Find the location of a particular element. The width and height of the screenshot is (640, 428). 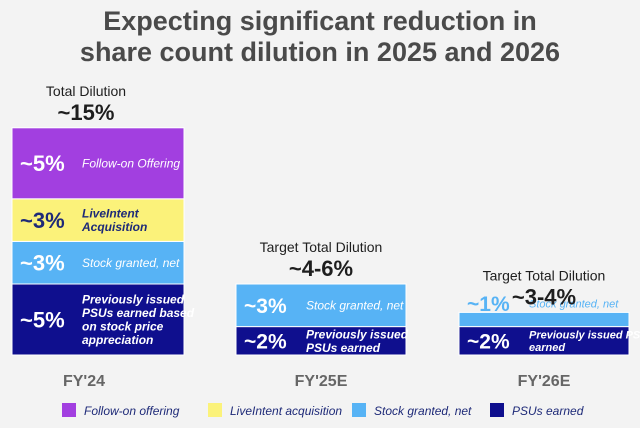

bar-segment-follow_on is located at coordinates (98, 163).